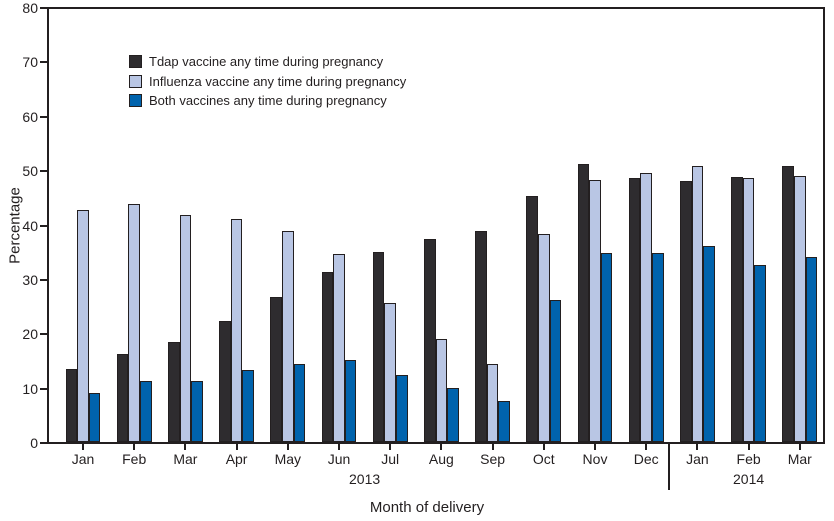  Describe the element at coordinates (30, 334) in the screenshot. I see `y-tick-label: 20` at that location.